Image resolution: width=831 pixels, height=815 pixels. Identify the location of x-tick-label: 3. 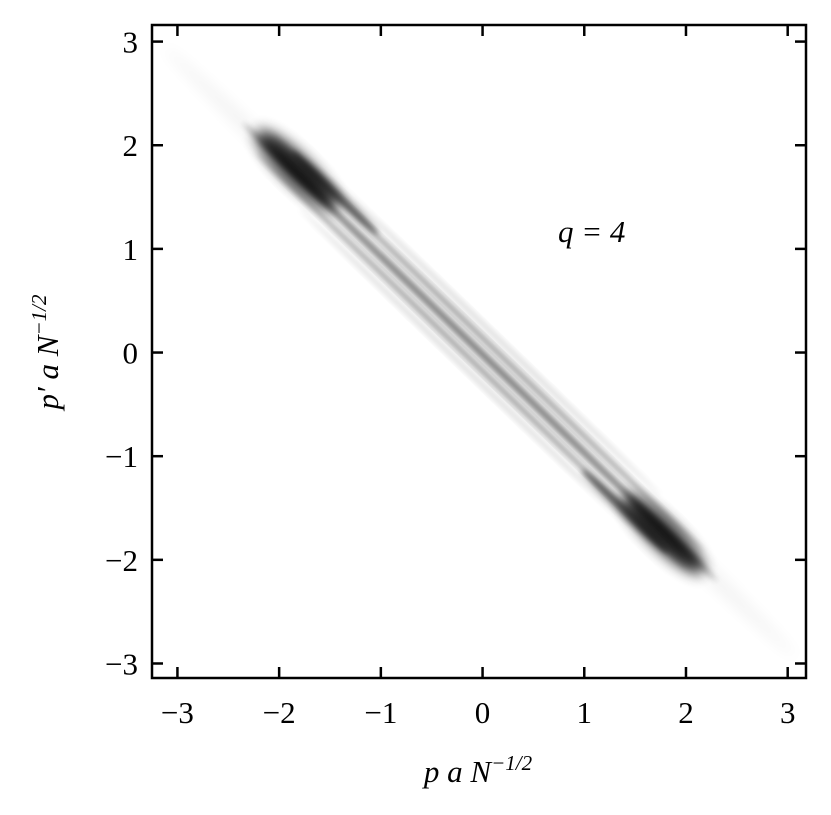
(788, 712).